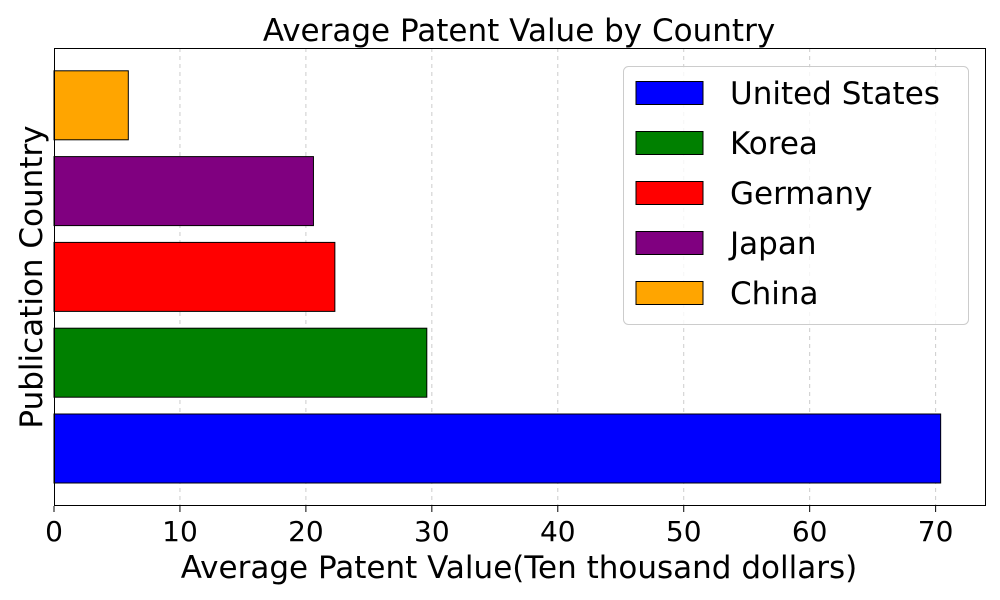 This screenshot has height=600, width=1000. I want to click on x-tick-label: 10, so click(180, 531).